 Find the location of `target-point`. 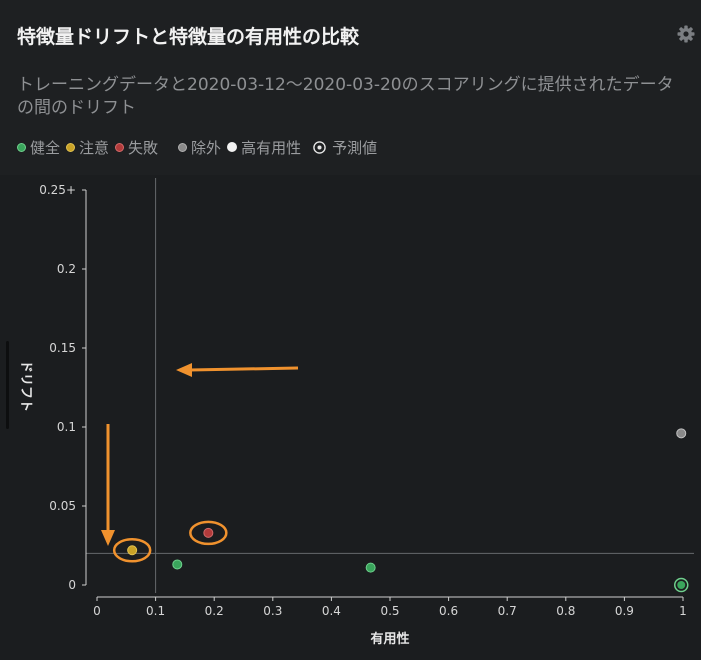

target-point is located at coordinates (681, 585).